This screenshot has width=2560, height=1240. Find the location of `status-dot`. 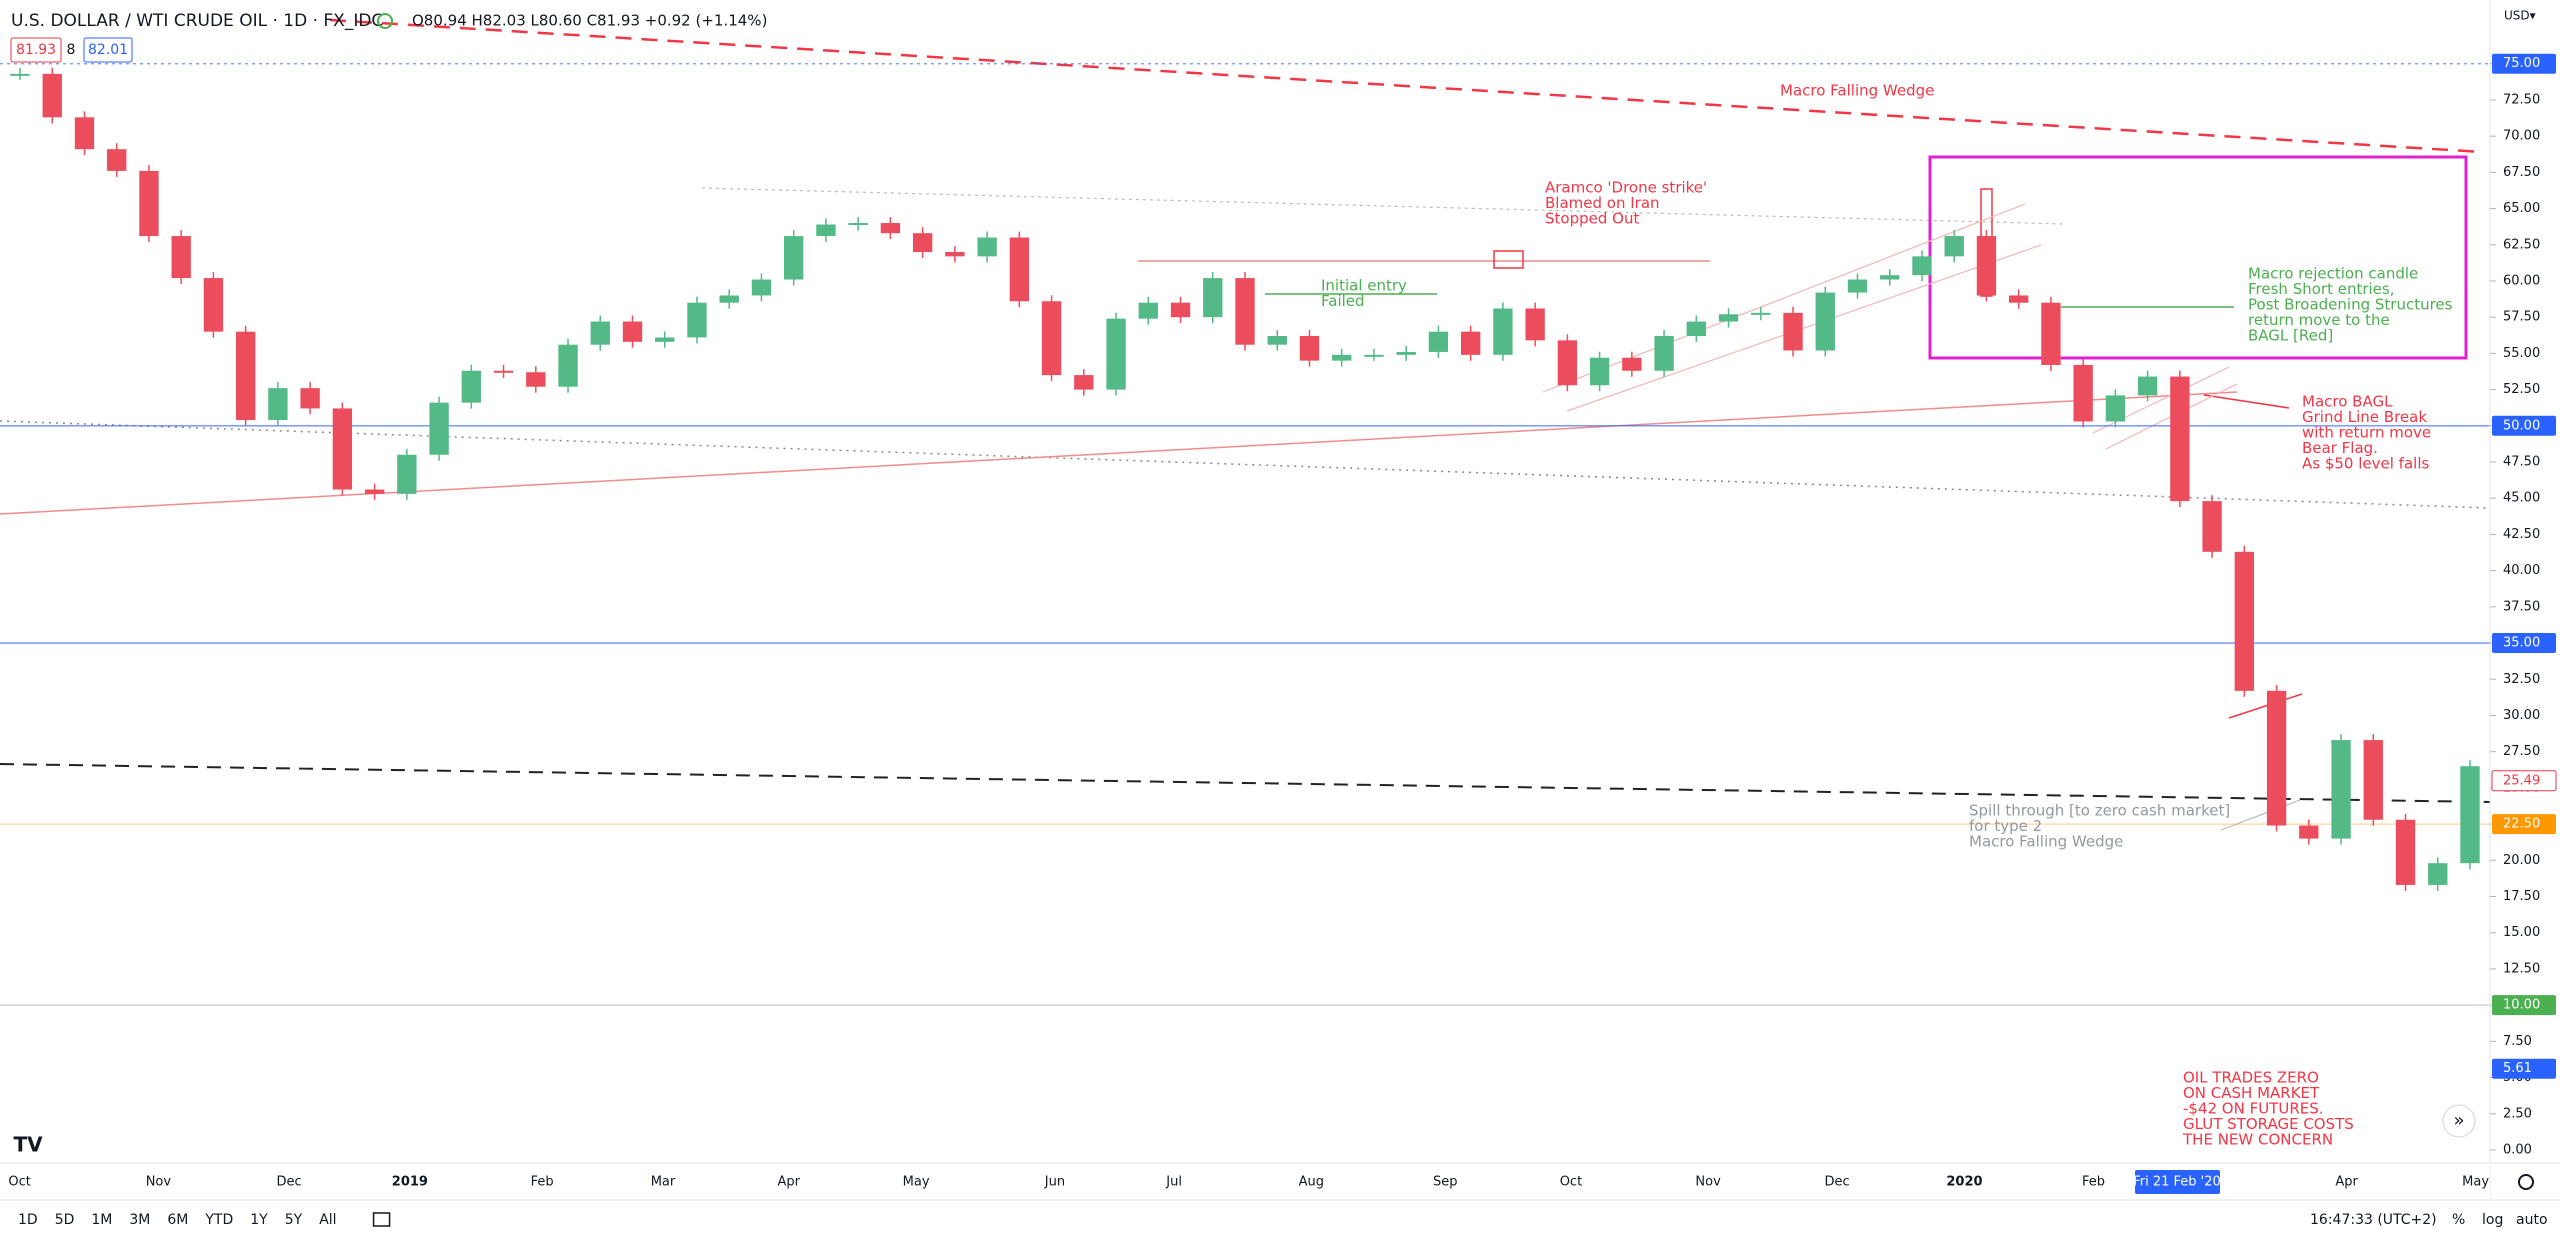

status-dot is located at coordinates (385, 21).